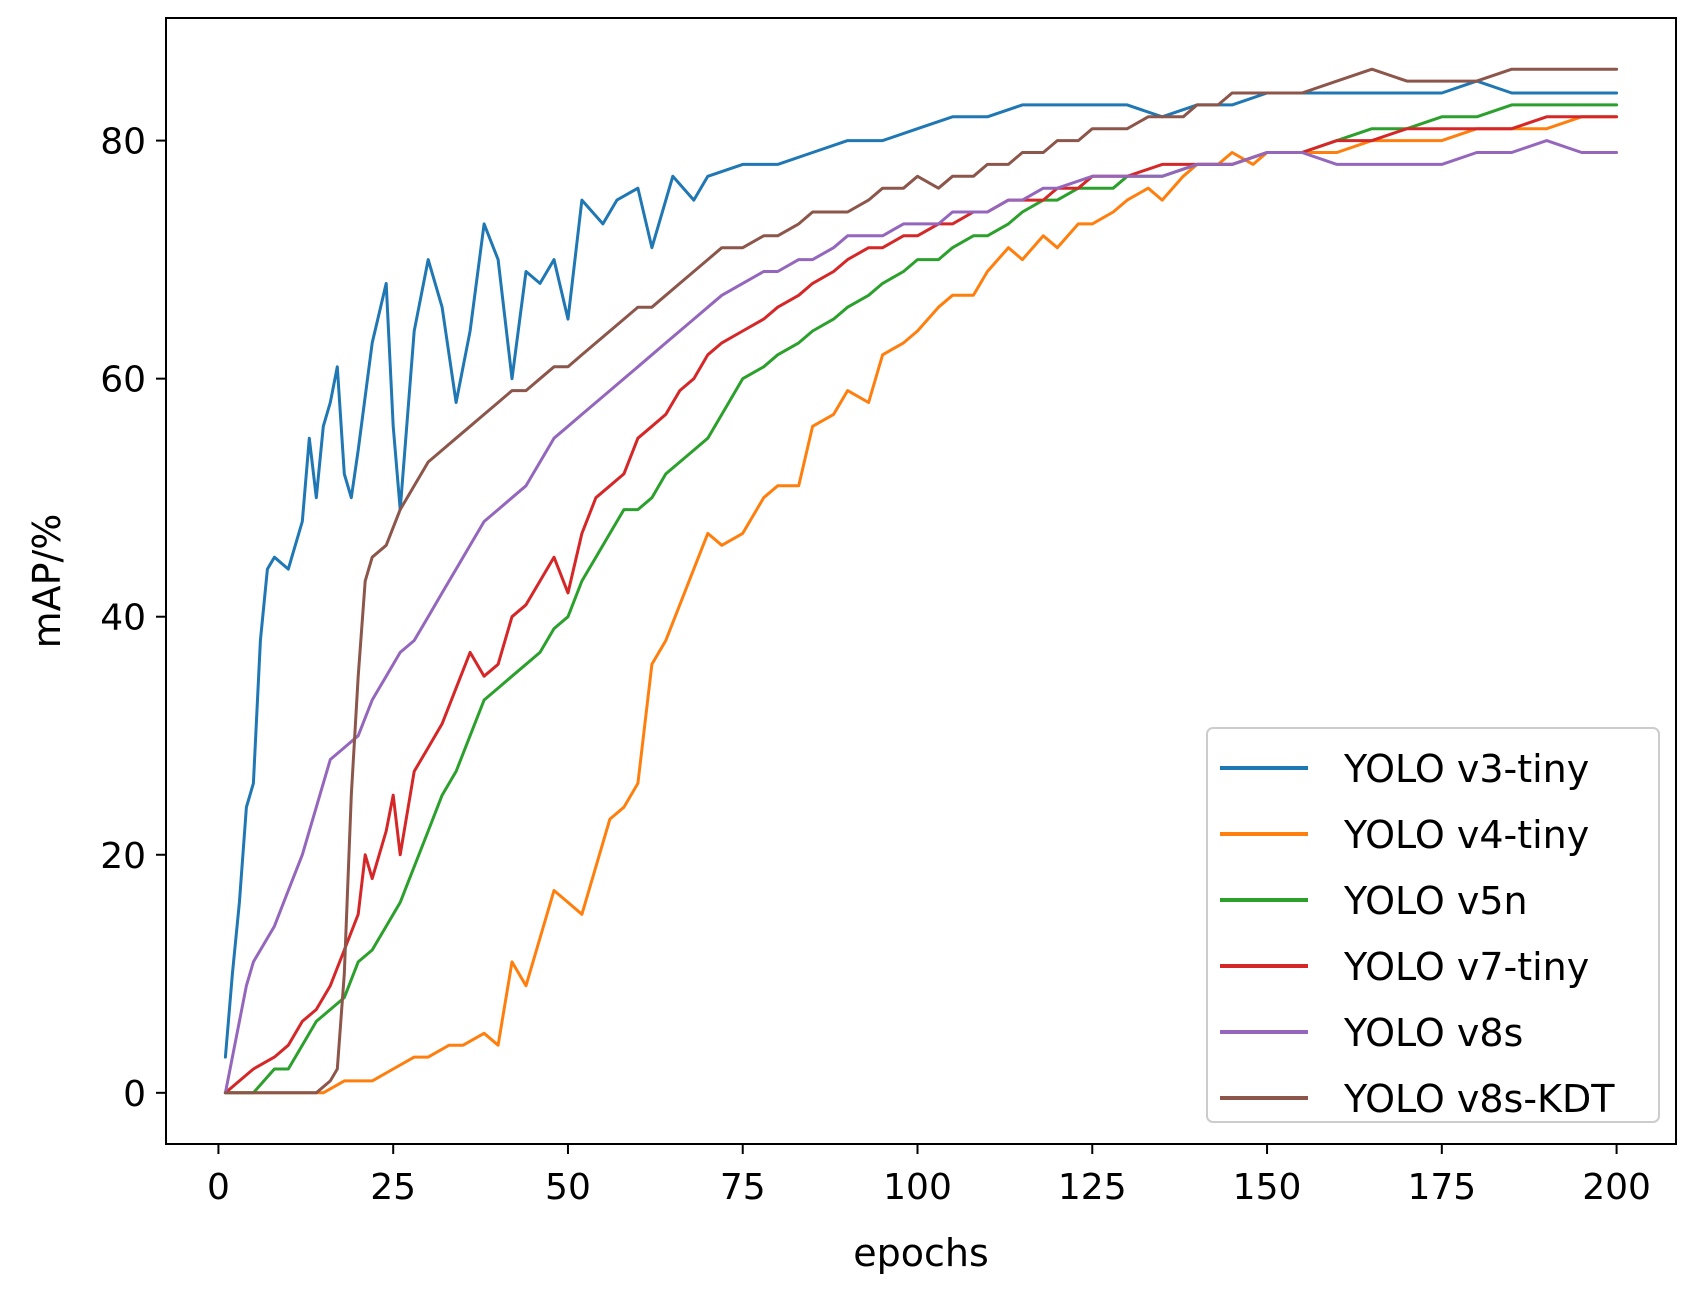  I want to click on y-tick-label: 40, so click(123, 618).